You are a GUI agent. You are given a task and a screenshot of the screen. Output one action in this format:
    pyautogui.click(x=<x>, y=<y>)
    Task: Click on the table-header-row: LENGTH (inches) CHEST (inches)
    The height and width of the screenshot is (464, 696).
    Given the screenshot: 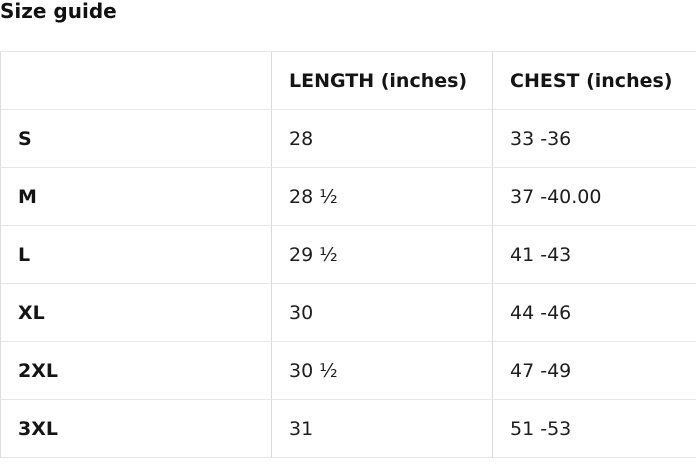 What is the action you would take?
    pyautogui.click(x=348, y=81)
    